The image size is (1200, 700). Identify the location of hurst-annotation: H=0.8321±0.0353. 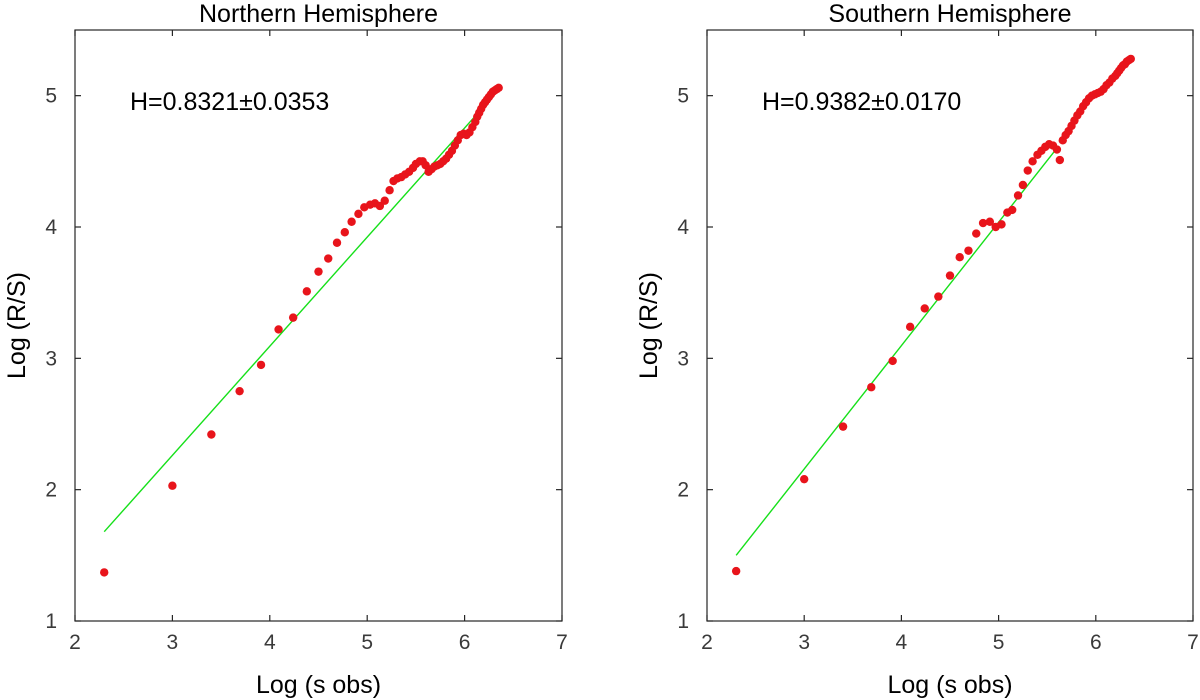
(229, 102).